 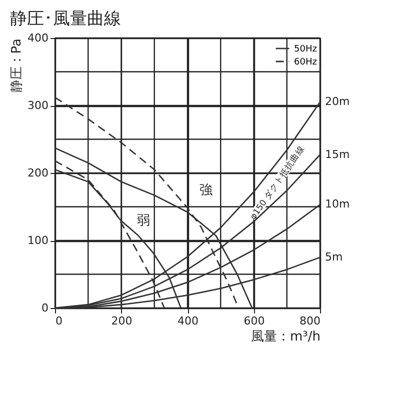 What do you see at coordinates (38, 240) in the screenshot?
I see `y-tick-label: 100` at bounding box center [38, 240].